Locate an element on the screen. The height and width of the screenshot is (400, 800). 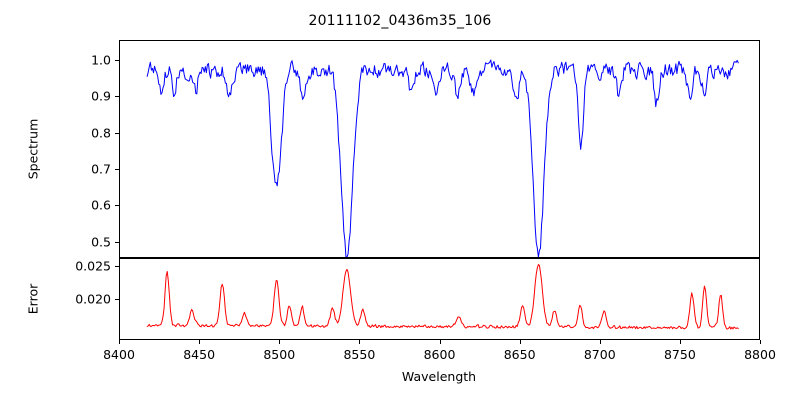
x-tick-label: 8800 is located at coordinates (760, 354).